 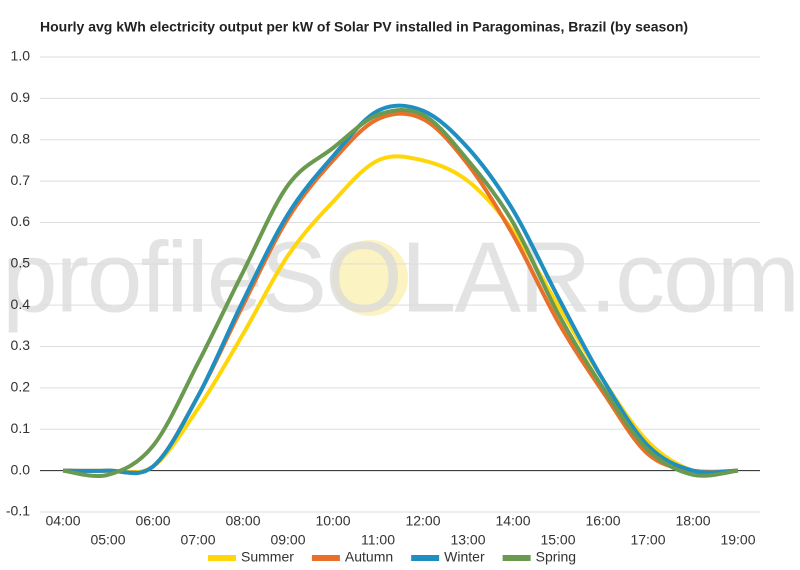 I want to click on y-tick-label: 0.8, so click(x=21, y=138).